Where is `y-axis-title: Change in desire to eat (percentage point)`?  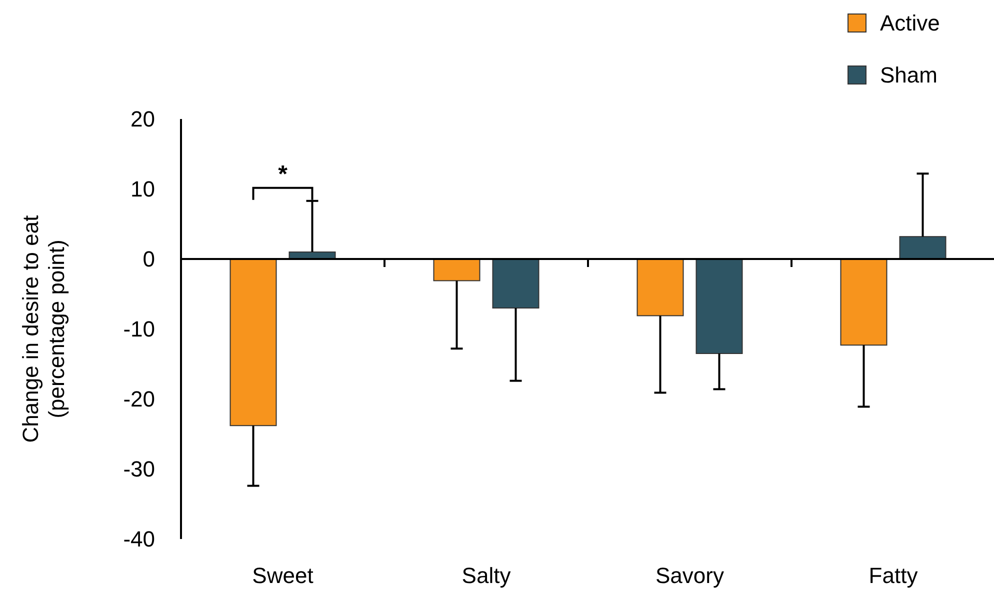 y-axis-title: Change in desire to eat (percentage point) is located at coordinates (44, 329).